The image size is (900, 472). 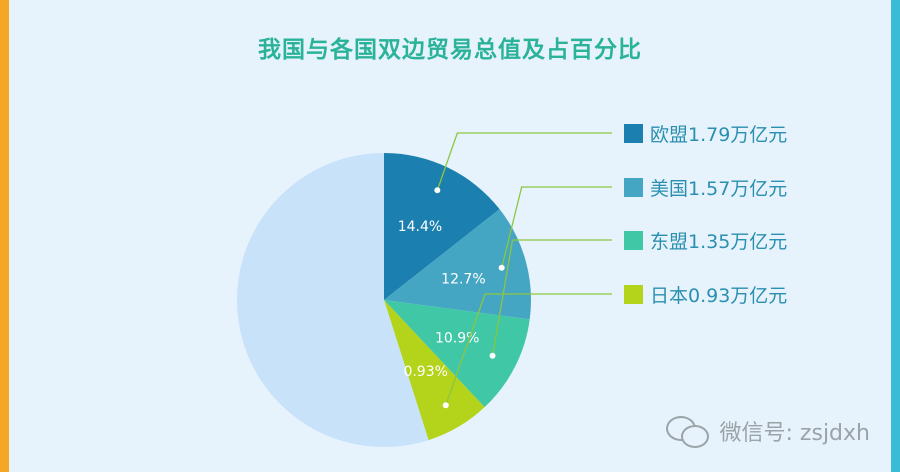 I want to click on watermark-text: 微信号: zsjdxh, so click(x=794, y=433).